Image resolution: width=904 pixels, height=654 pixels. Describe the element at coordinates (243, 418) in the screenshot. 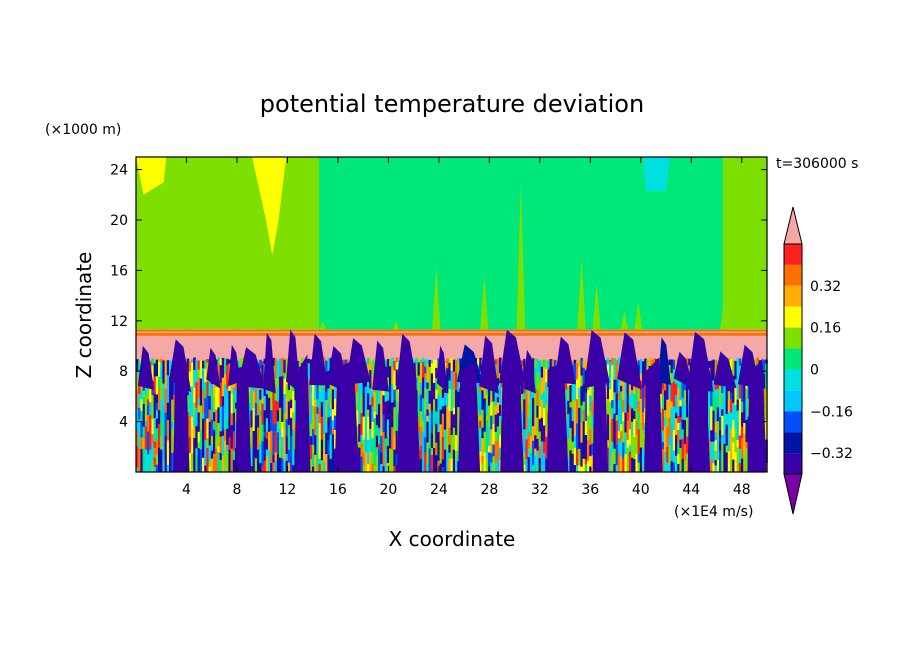

I see `purple-column` at that location.